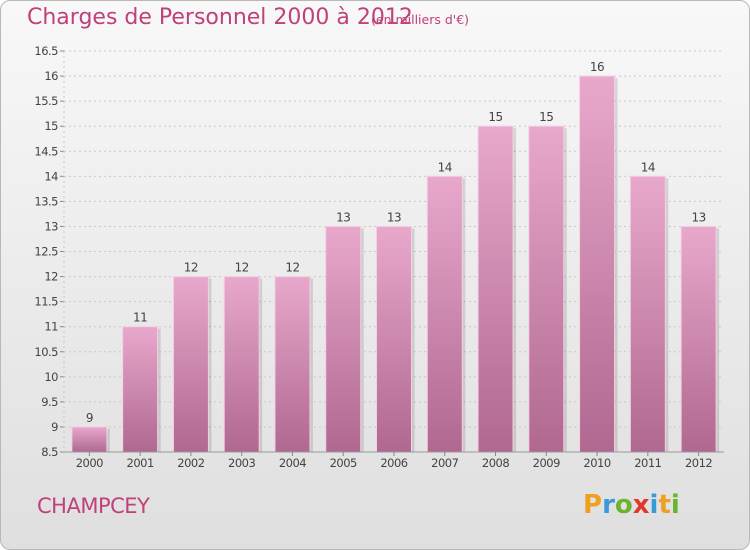 This screenshot has height=550, width=750. Describe the element at coordinates (140, 463) in the screenshot. I see `x-tick-label: 2001` at that location.